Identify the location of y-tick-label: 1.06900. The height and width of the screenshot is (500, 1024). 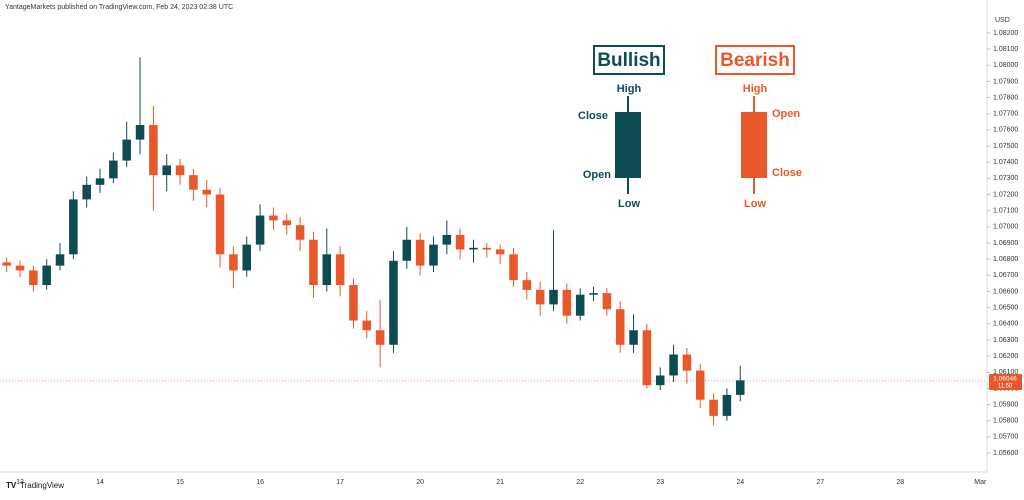
(1005, 243).